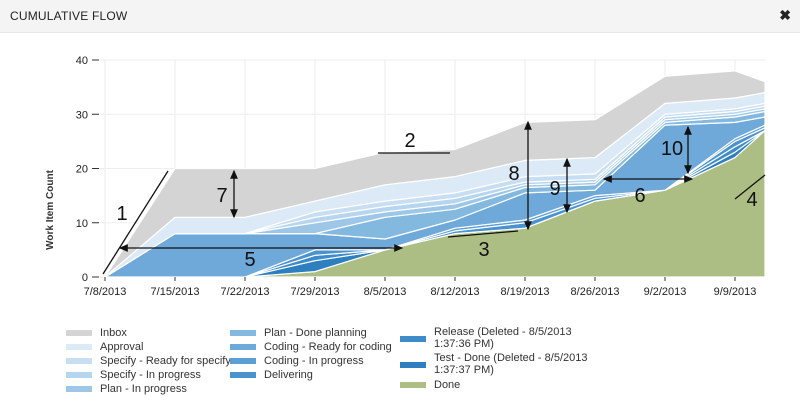 This screenshot has width=800, height=411. Describe the element at coordinates (85, 278) in the screenshot. I see `y-tick-label: 0` at that location.